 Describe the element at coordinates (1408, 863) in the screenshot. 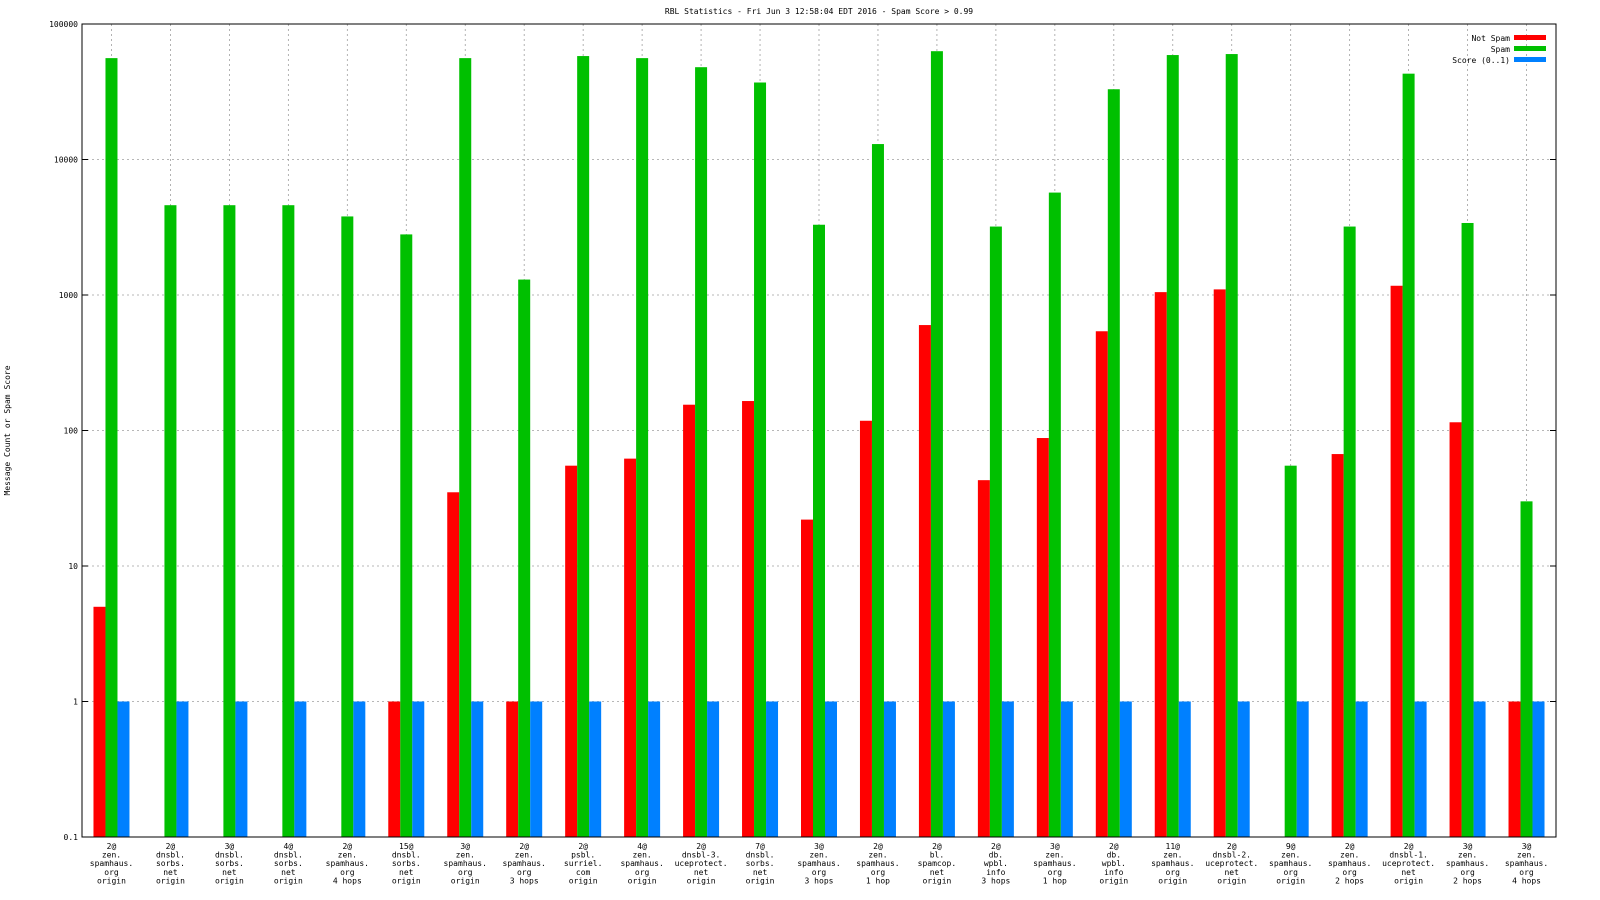

I see `x-category-label: 2@ dnsbl-1. uceprotect. net origin` at that location.